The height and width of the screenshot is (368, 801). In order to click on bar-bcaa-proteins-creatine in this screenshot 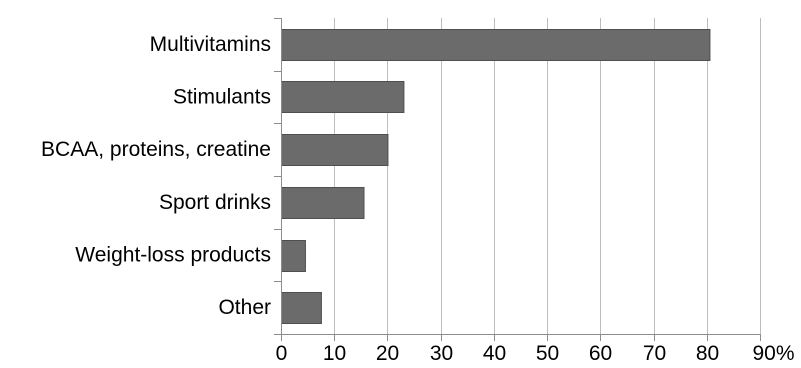, I will do `click(335, 150)`.